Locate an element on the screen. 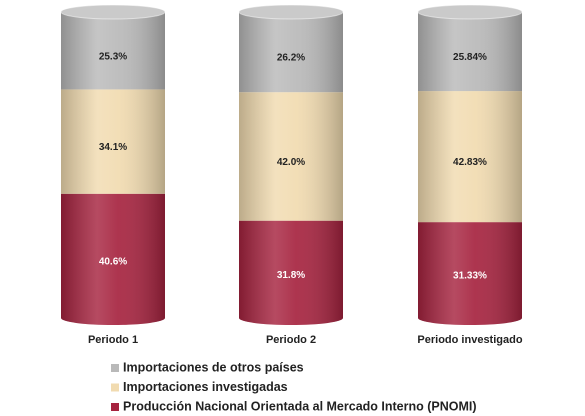  category-label: Periodo 1 is located at coordinates (113, 340).